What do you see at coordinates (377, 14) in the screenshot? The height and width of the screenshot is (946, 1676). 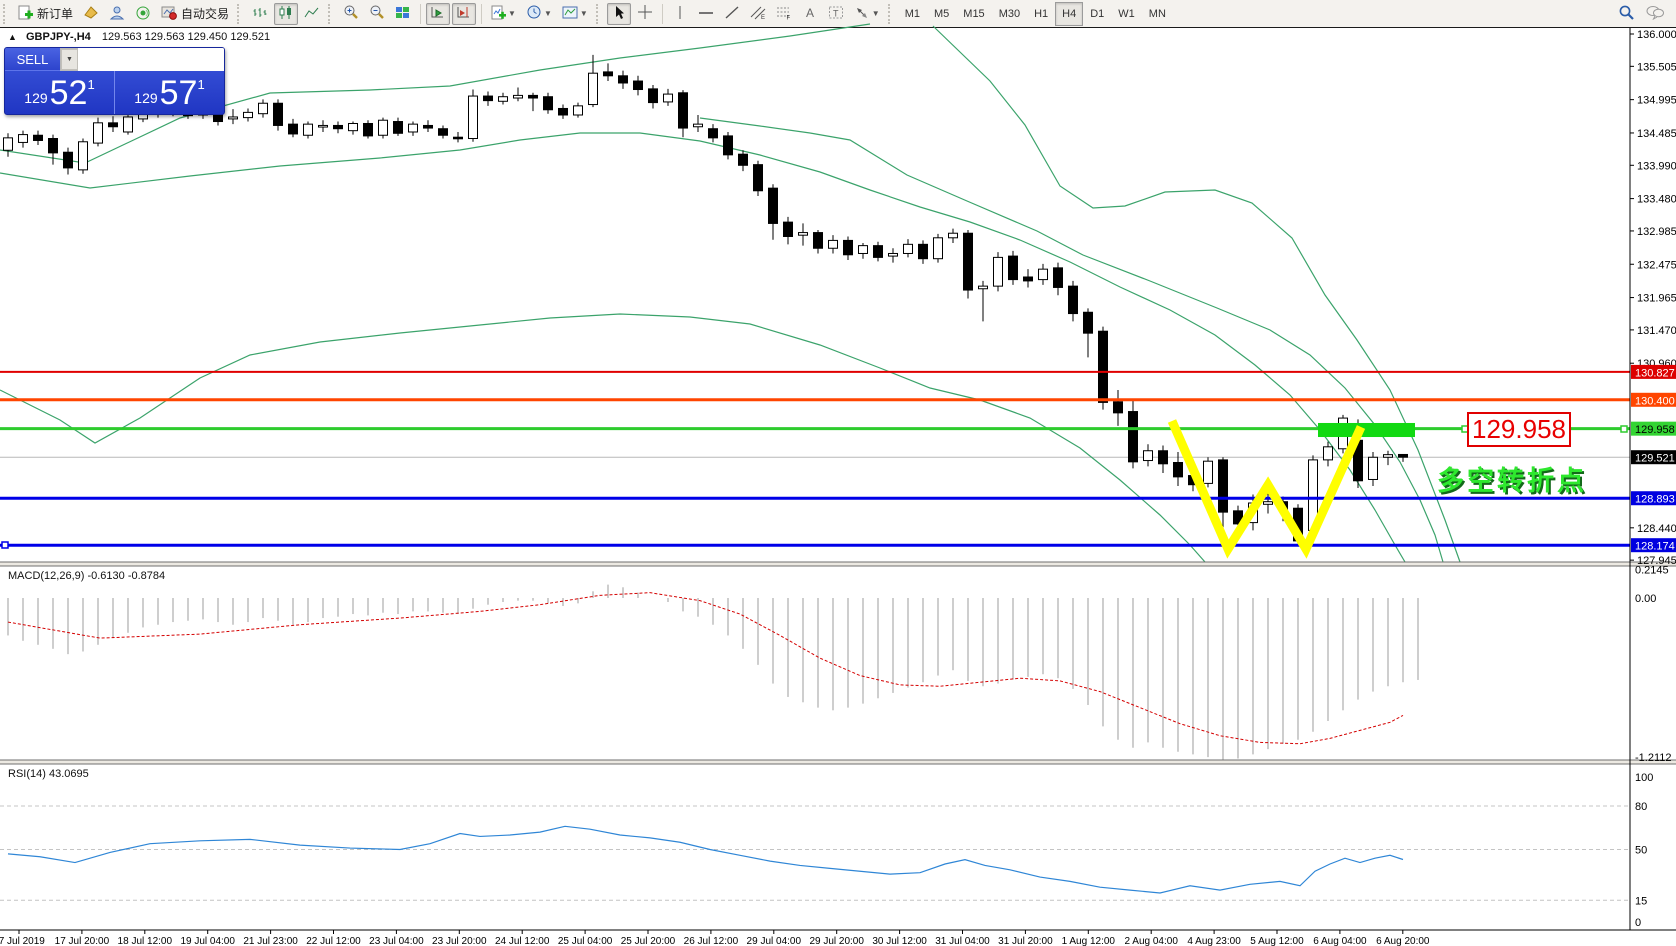 I see `zoom-out-button` at bounding box center [377, 14].